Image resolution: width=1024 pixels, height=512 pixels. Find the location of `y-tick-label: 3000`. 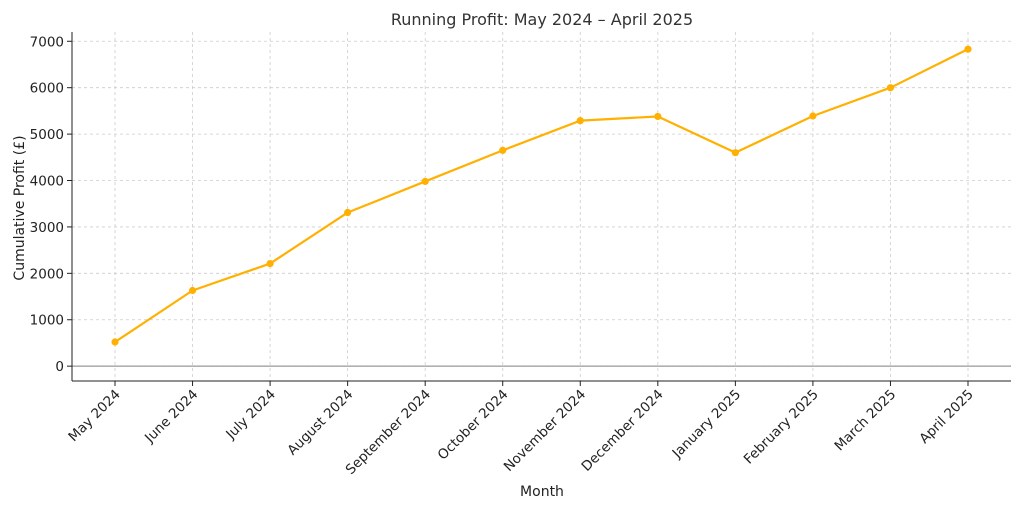

y-tick-label: 3000 is located at coordinates (47, 228).